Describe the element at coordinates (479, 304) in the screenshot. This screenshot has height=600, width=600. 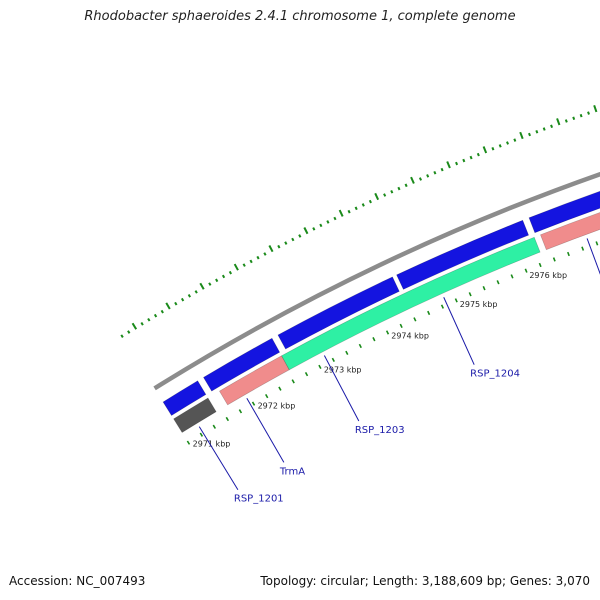
I see `tick-label: 2975 kbp` at that location.